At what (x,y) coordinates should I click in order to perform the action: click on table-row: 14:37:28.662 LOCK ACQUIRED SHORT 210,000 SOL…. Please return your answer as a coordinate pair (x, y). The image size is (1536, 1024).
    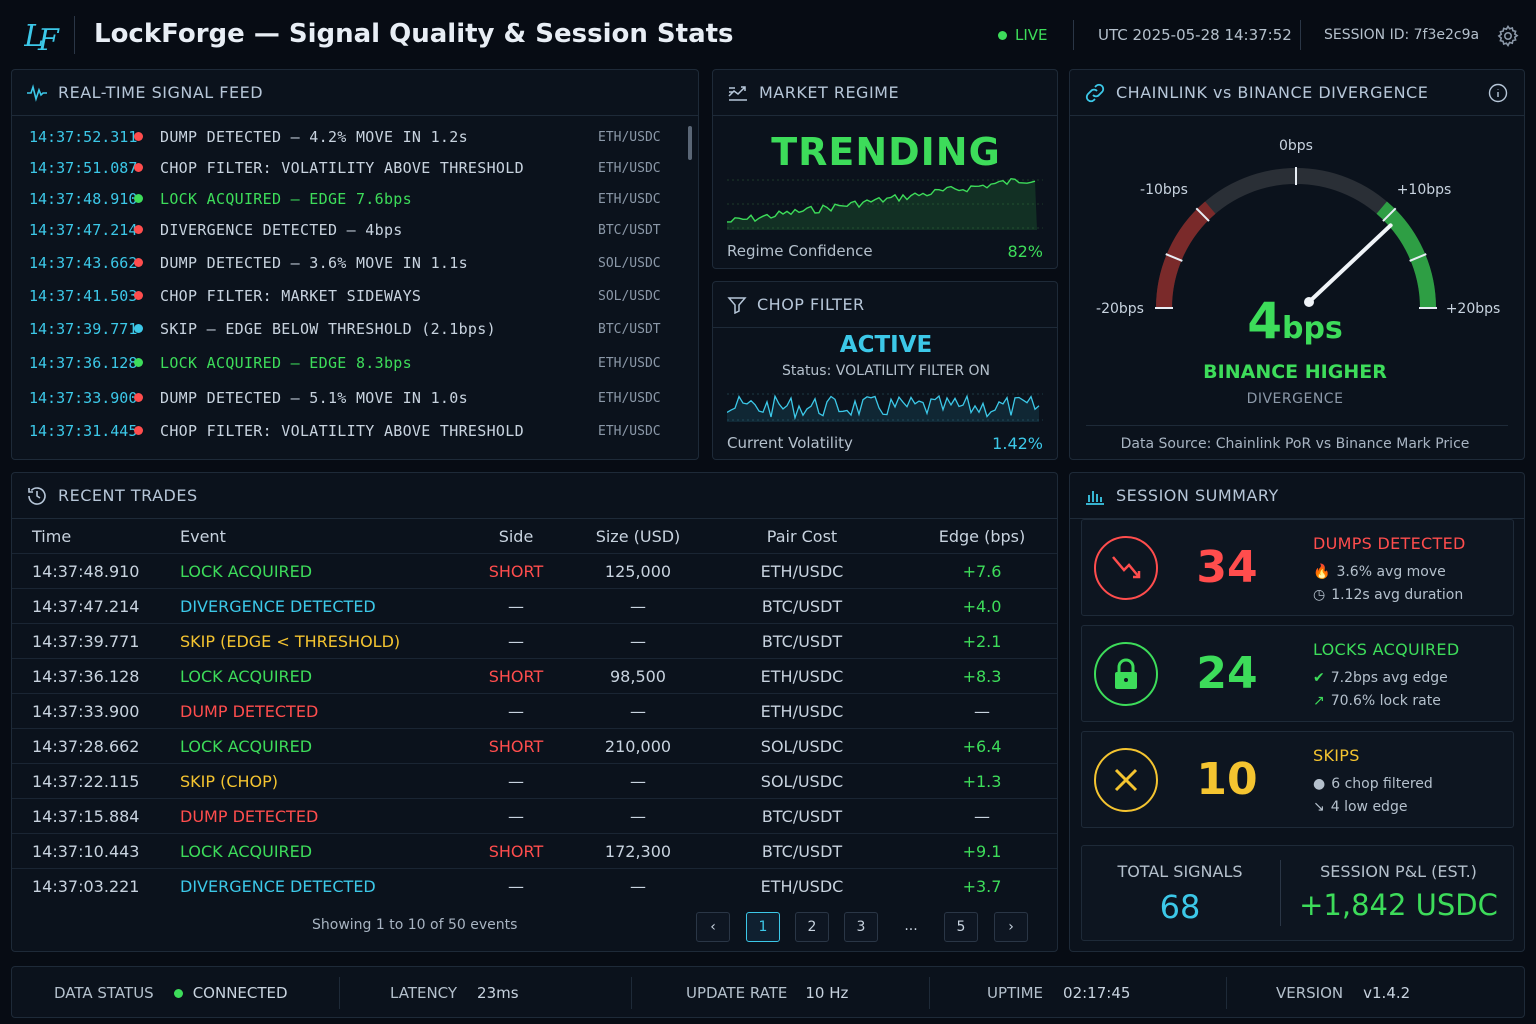
    Looking at the image, I should click on (534, 745).